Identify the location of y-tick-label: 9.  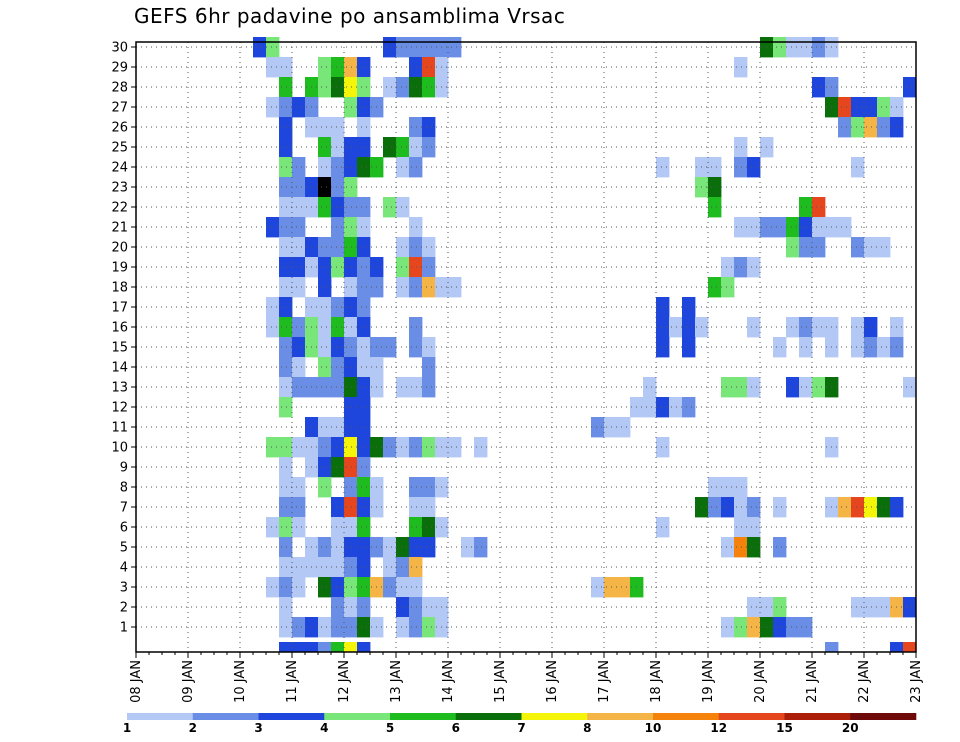
(124, 468).